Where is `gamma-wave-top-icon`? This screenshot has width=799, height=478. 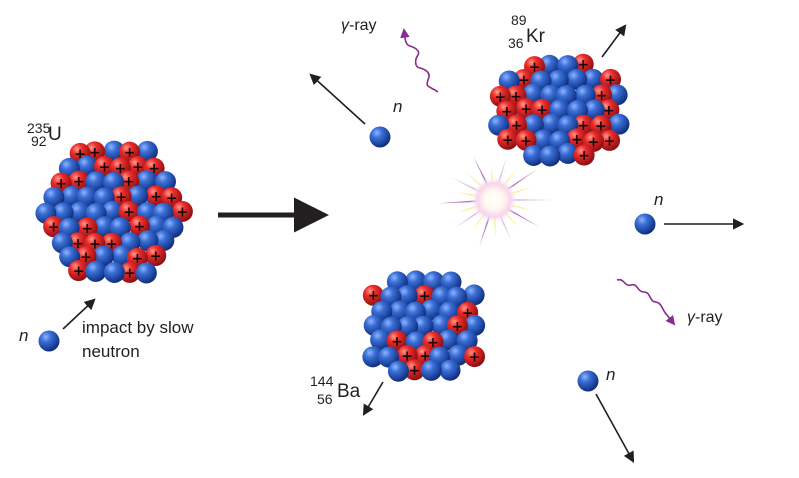 gamma-wave-top-icon is located at coordinates (419, 60).